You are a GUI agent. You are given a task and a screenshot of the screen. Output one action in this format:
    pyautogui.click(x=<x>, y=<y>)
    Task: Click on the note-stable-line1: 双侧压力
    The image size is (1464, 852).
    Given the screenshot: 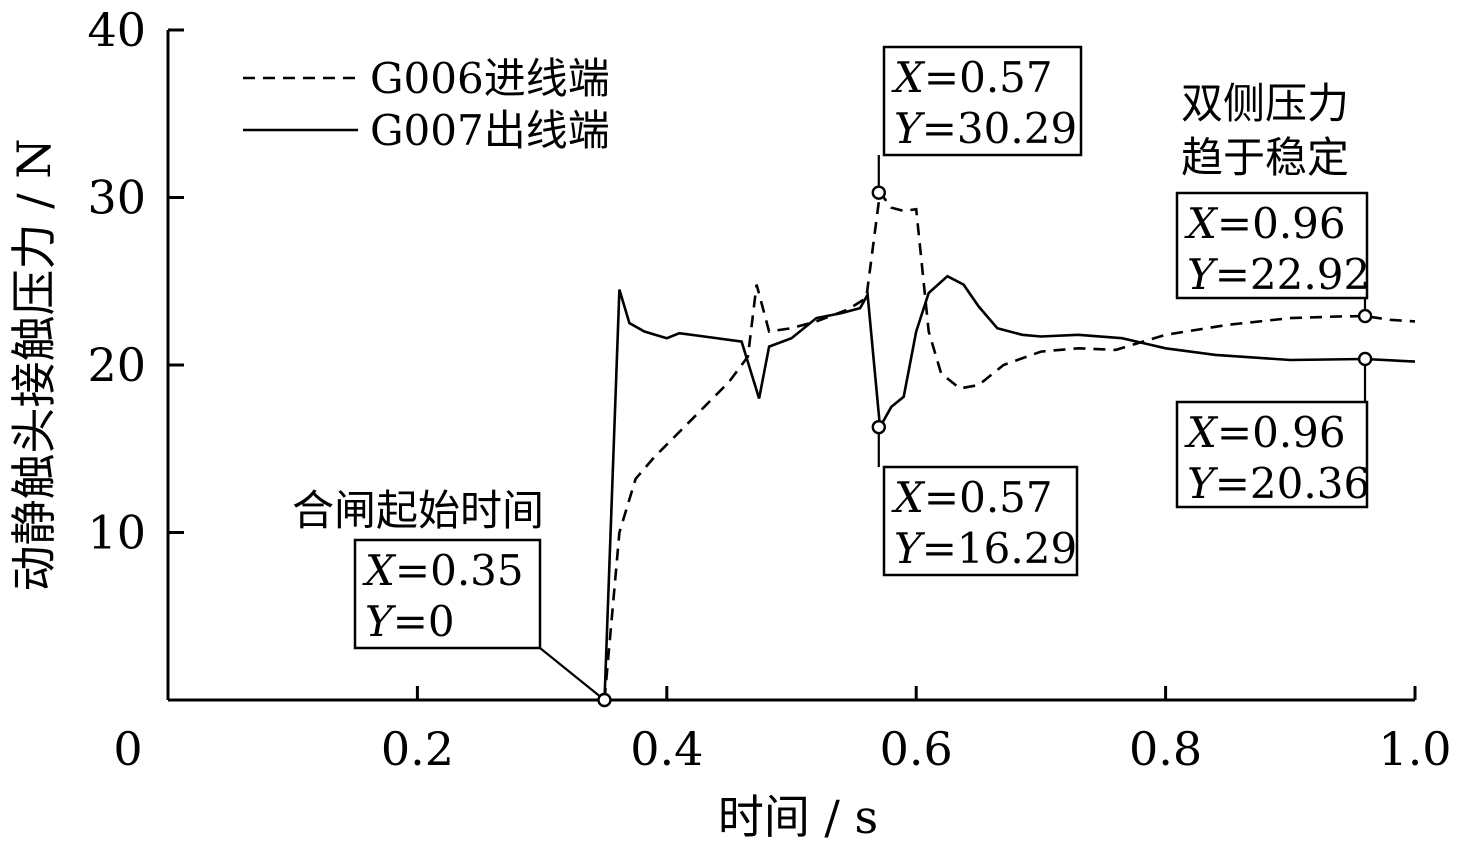 What is the action you would take?
    pyautogui.click(x=1265, y=103)
    